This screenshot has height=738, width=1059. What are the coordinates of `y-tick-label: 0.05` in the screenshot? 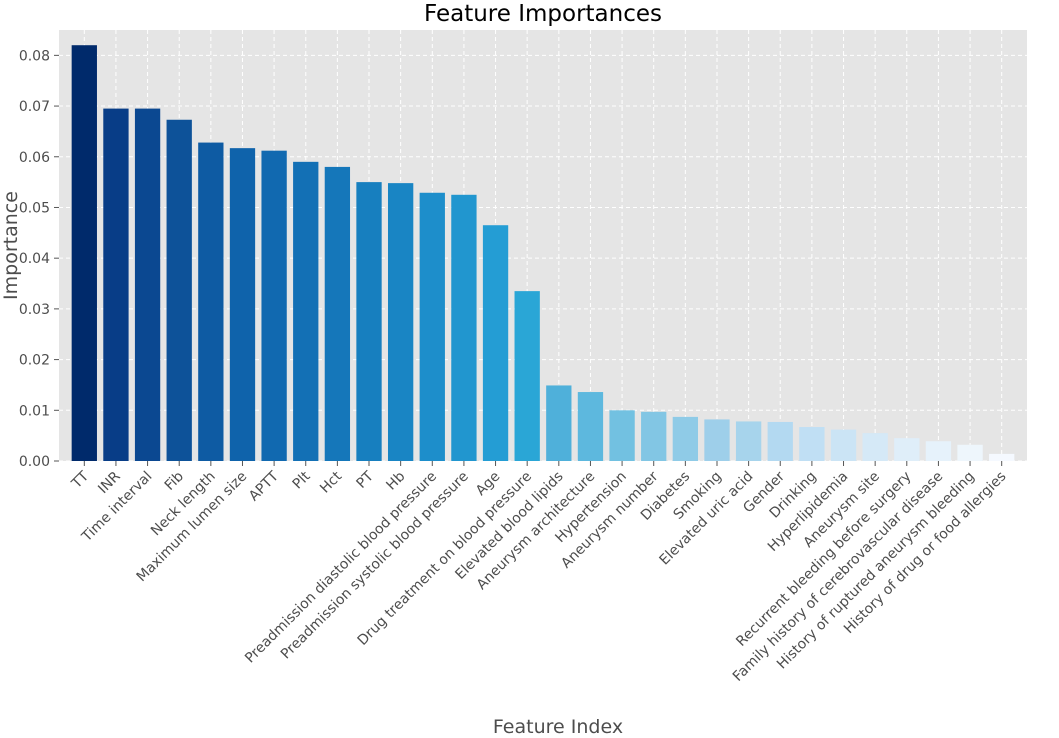 It's located at (34, 208).